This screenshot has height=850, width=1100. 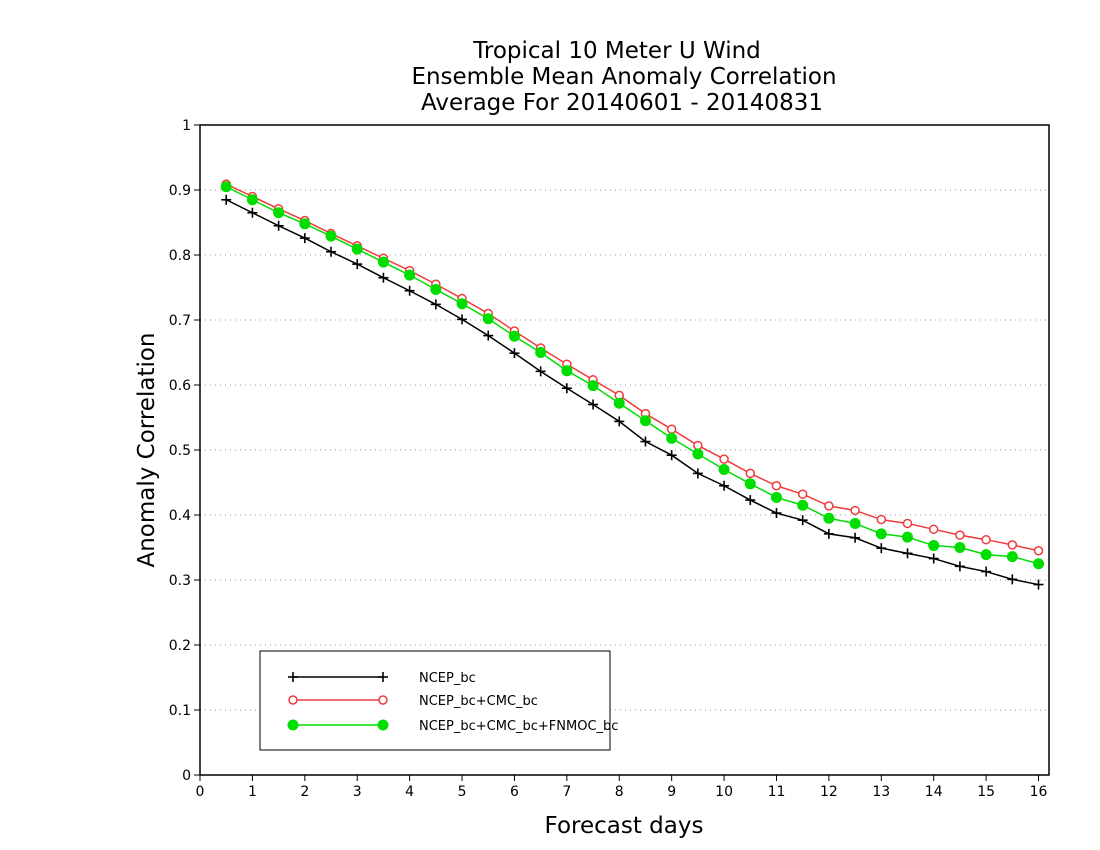 I want to click on x-axis-title: Forecast days, so click(x=624, y=826).